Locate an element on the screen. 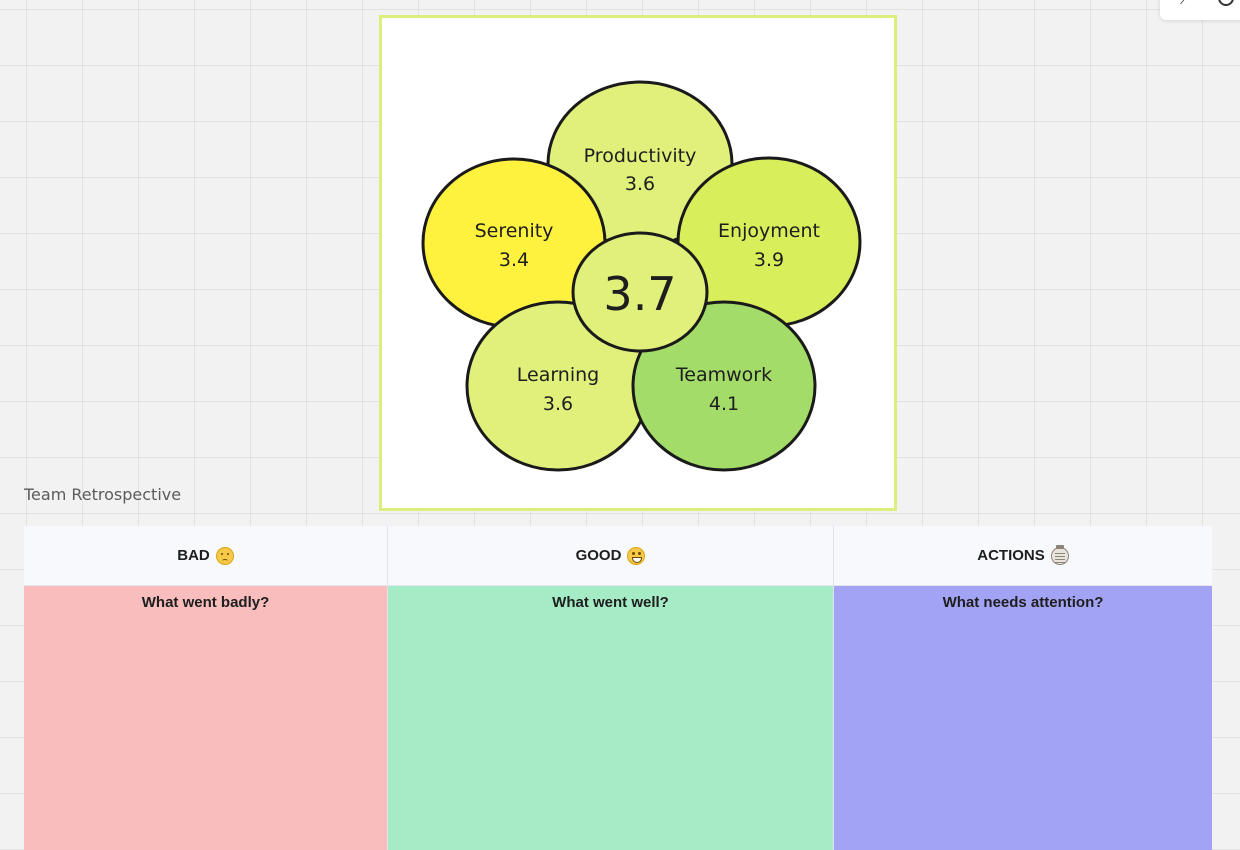  column-good-header: GOOD is located at coordinates (610, 556).